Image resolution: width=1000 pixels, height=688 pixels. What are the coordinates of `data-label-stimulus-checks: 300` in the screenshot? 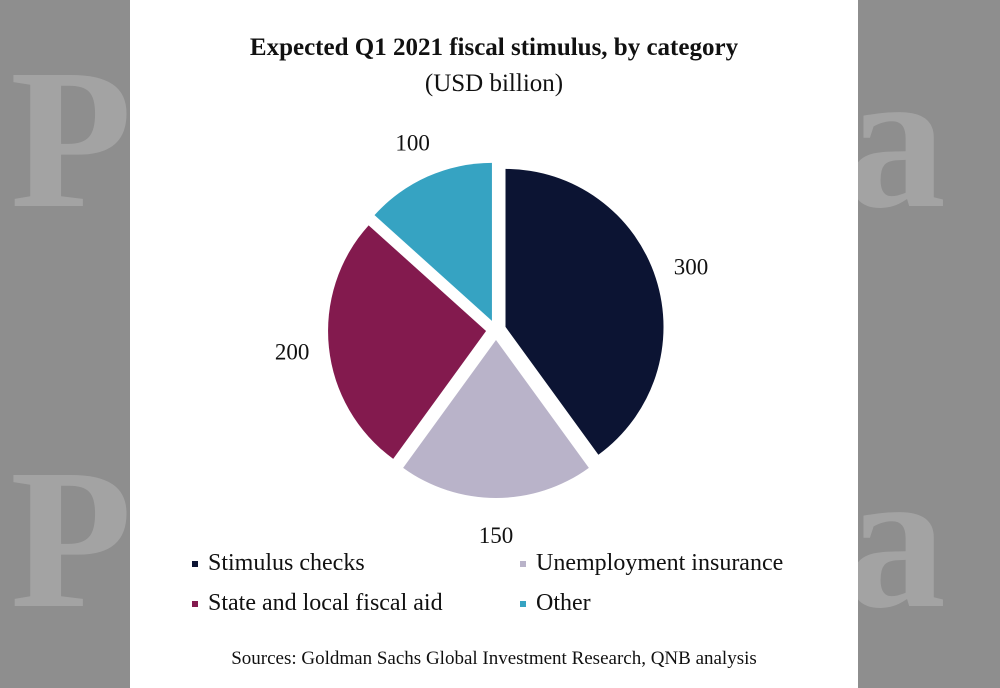 It's located at (691, 267).